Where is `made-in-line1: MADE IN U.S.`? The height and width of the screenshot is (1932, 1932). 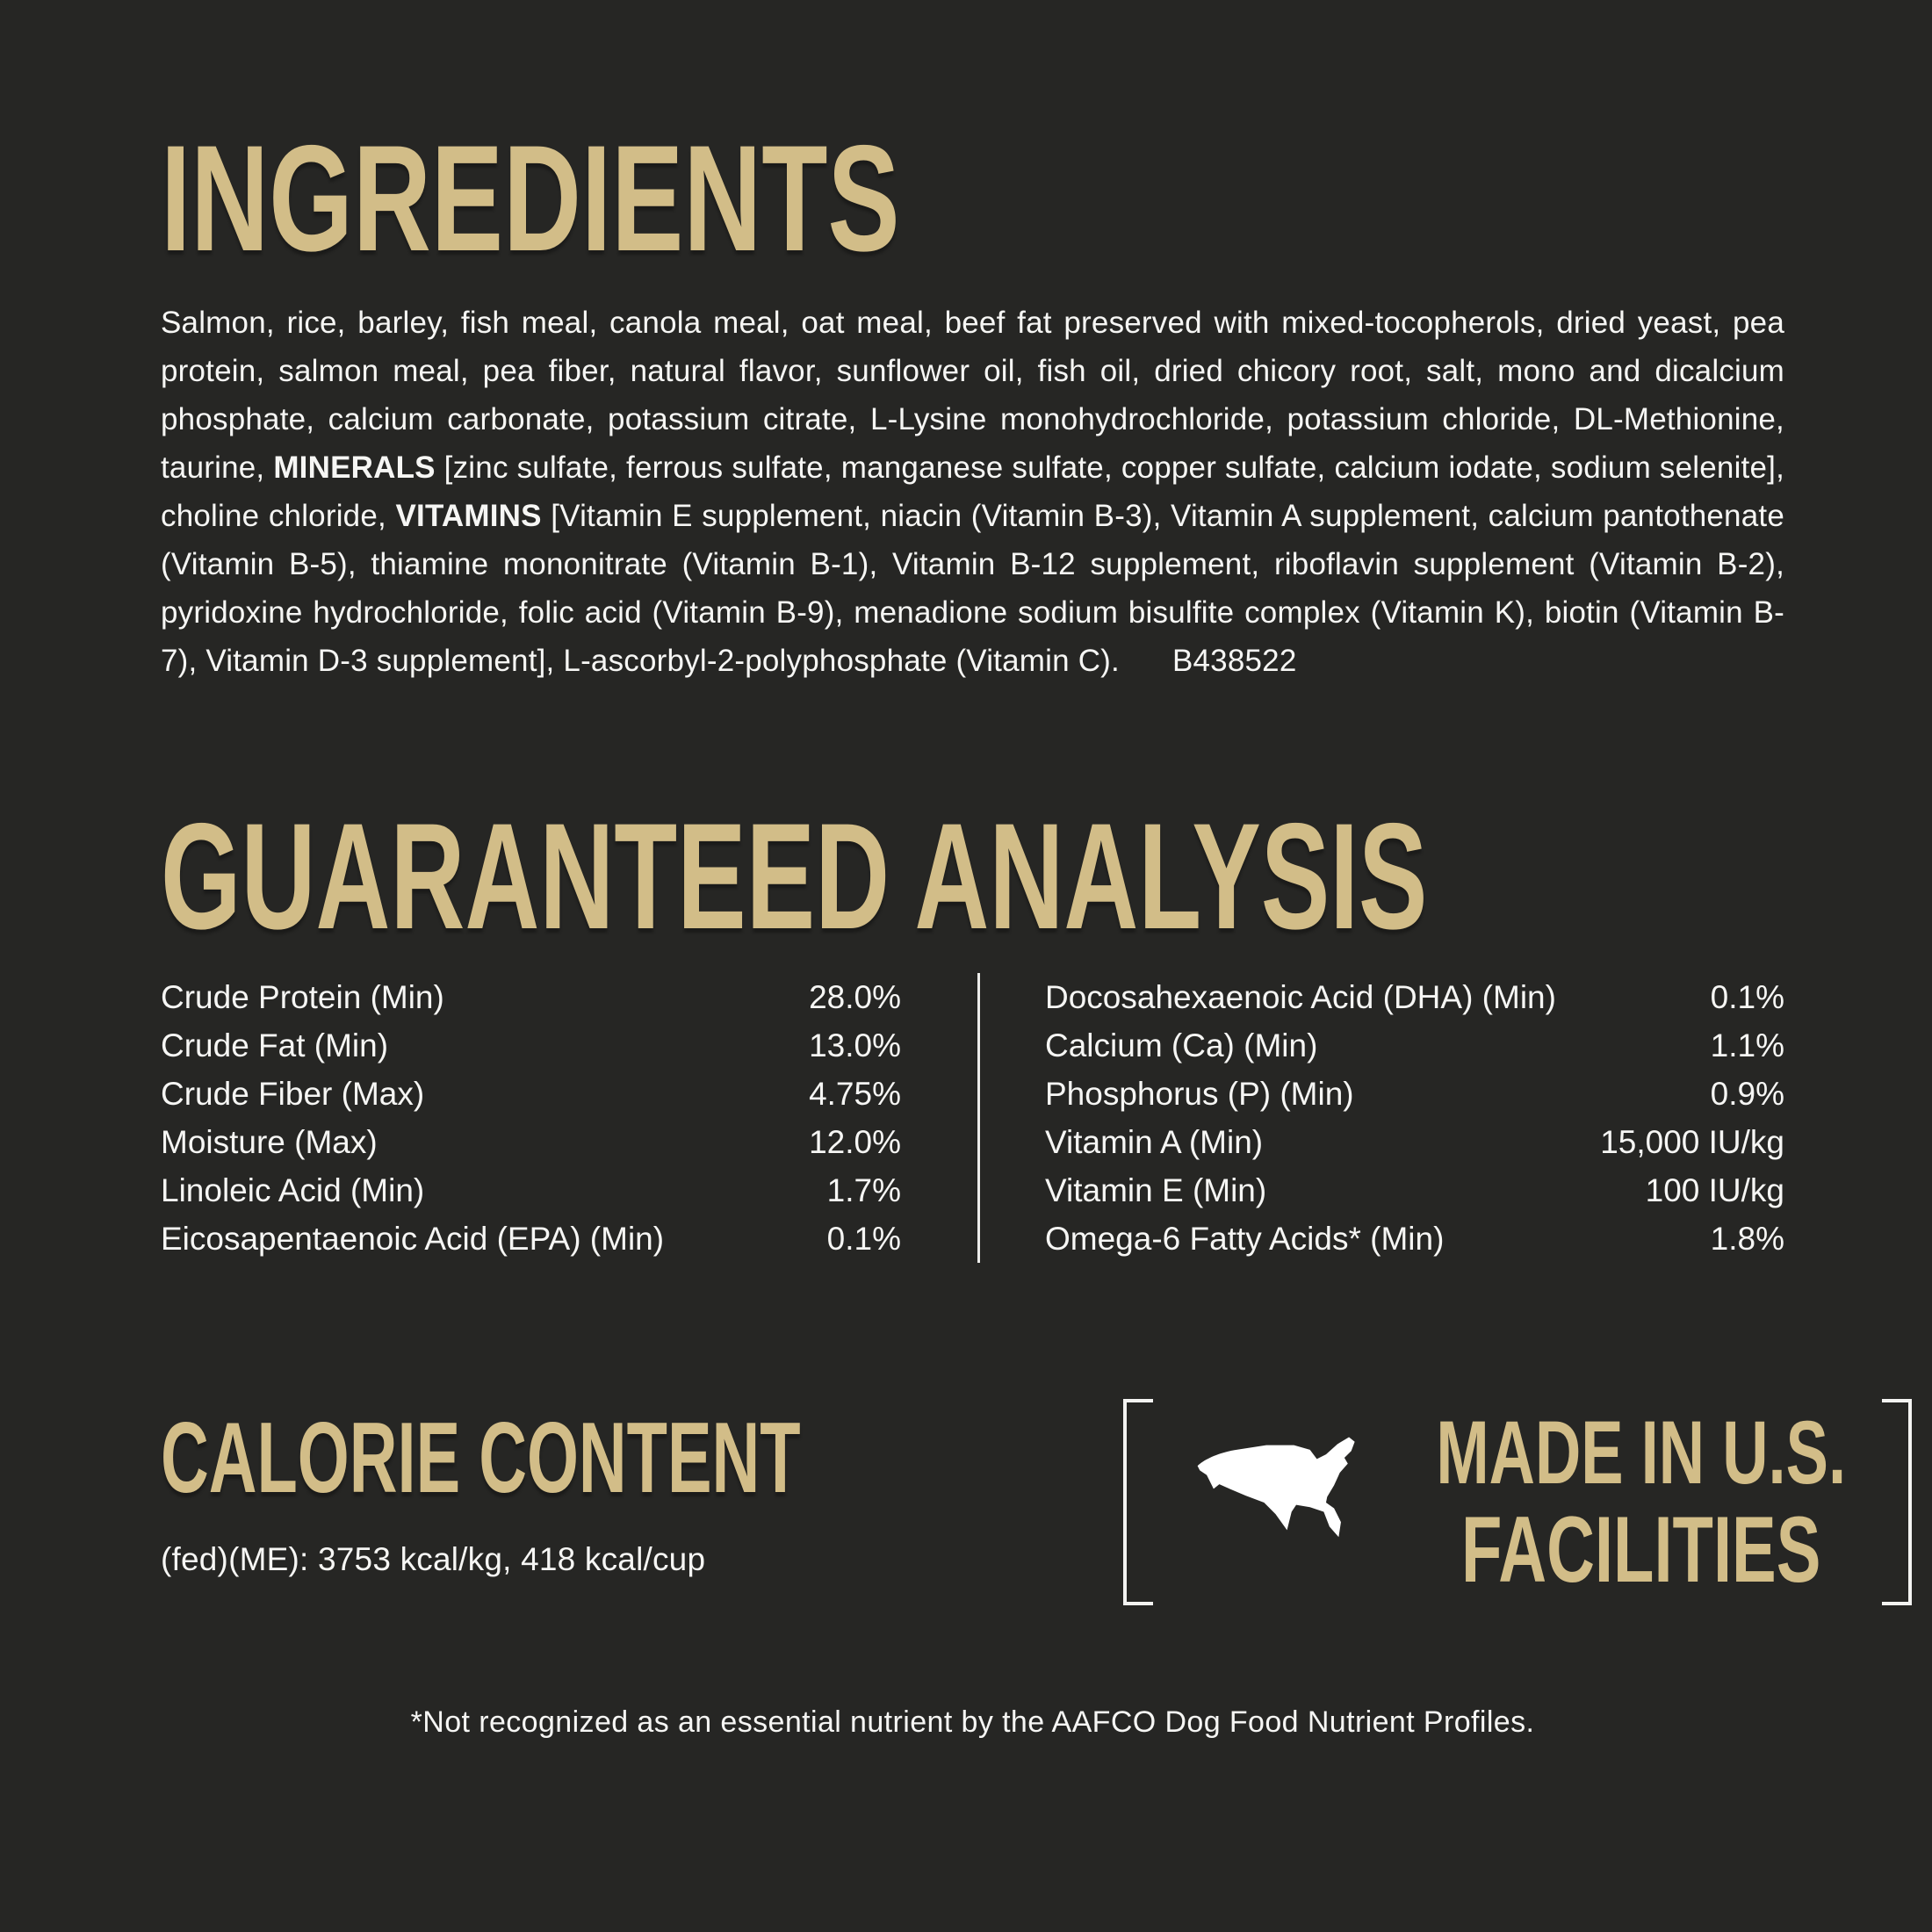
made-in-line1: MADE IN U.S. is located at coordinates (1641, 1453).